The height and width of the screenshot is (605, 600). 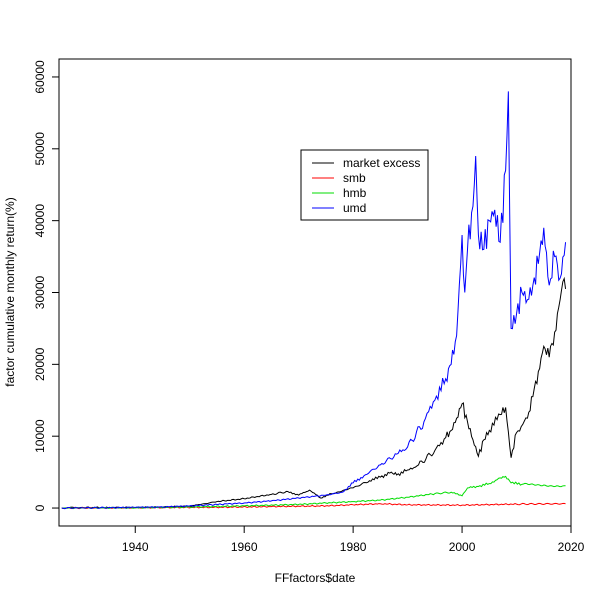 What do you see at coordinates (10, 291) in the screenshot?
I see `y-axis-label: factor cumulative monthly return(%)` at bounding box center [10, 291].